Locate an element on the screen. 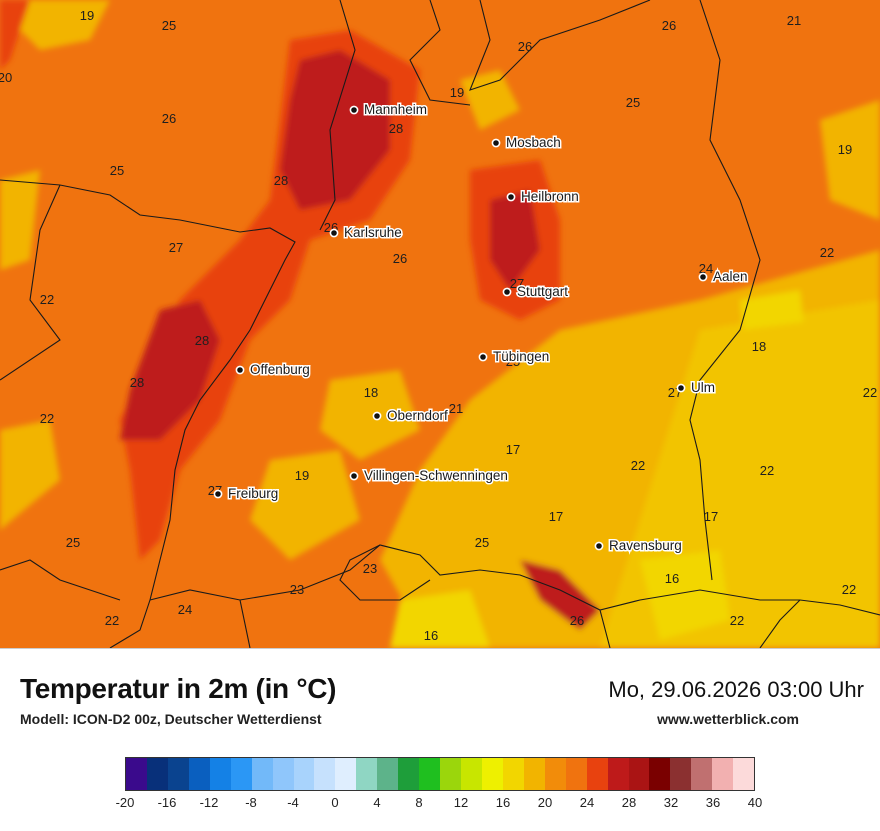 This screenshot has height=831, width=880. city-label: Mannheim is located at coordinates (395, 109).